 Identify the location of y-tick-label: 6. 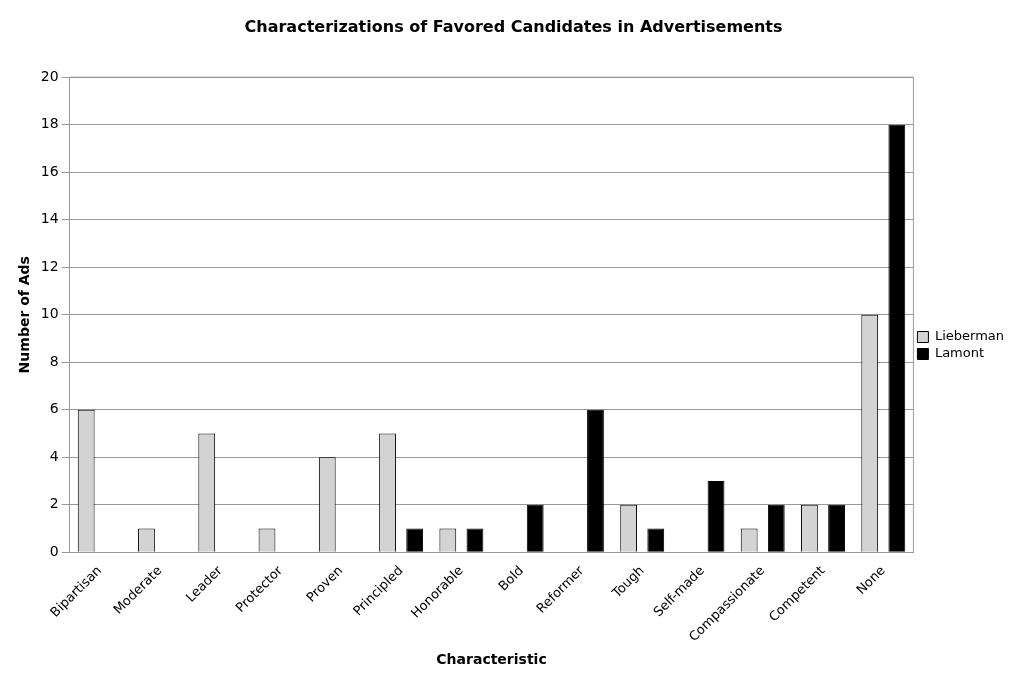
(54, 408).